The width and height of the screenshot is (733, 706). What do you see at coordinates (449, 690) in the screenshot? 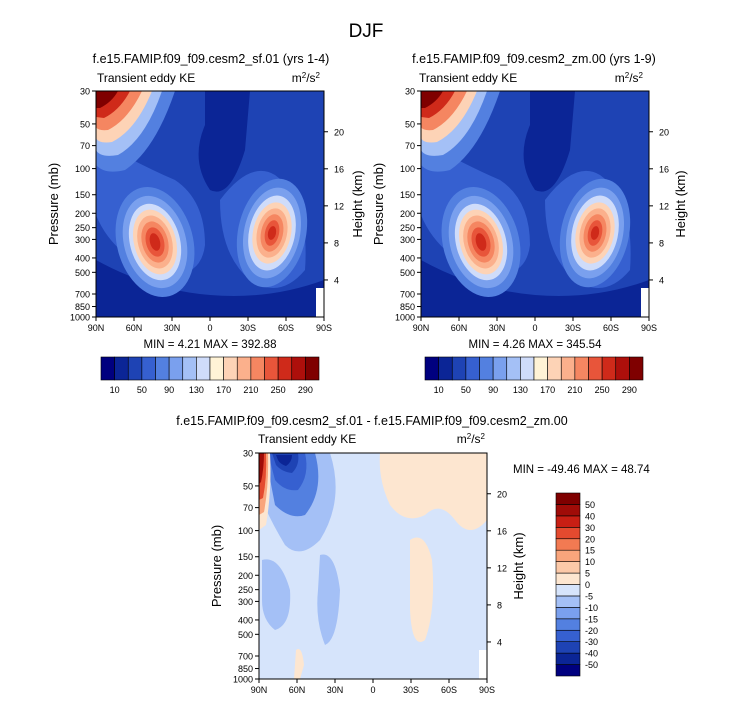
I see `x-tick-label: 60S` at bounding box center [449, 690].